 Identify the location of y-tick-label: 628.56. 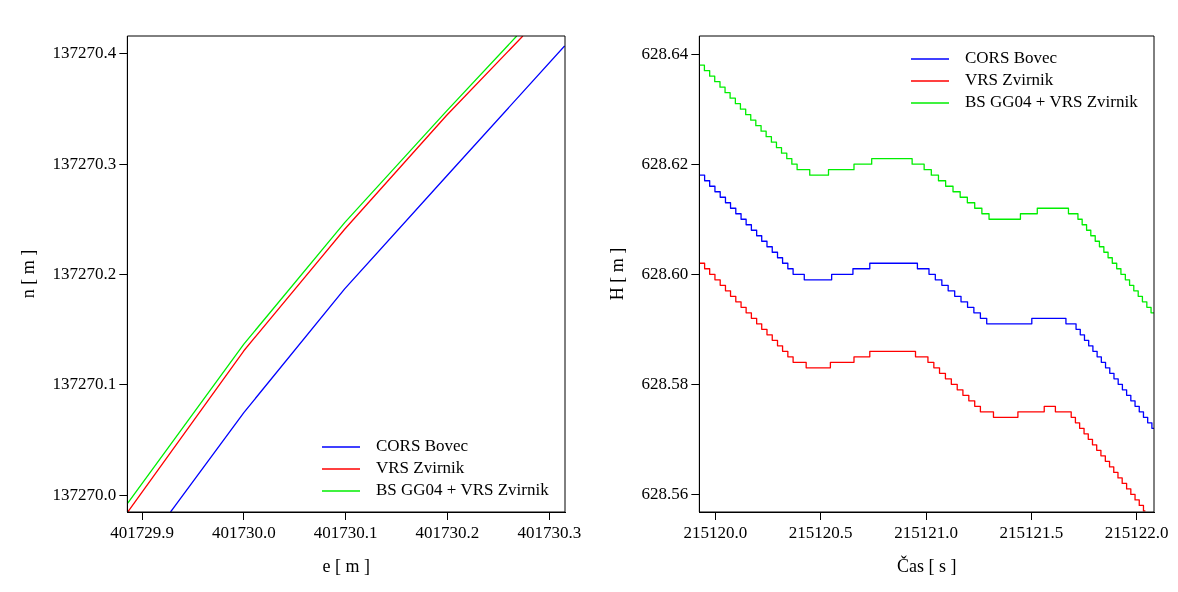
(665, 493).